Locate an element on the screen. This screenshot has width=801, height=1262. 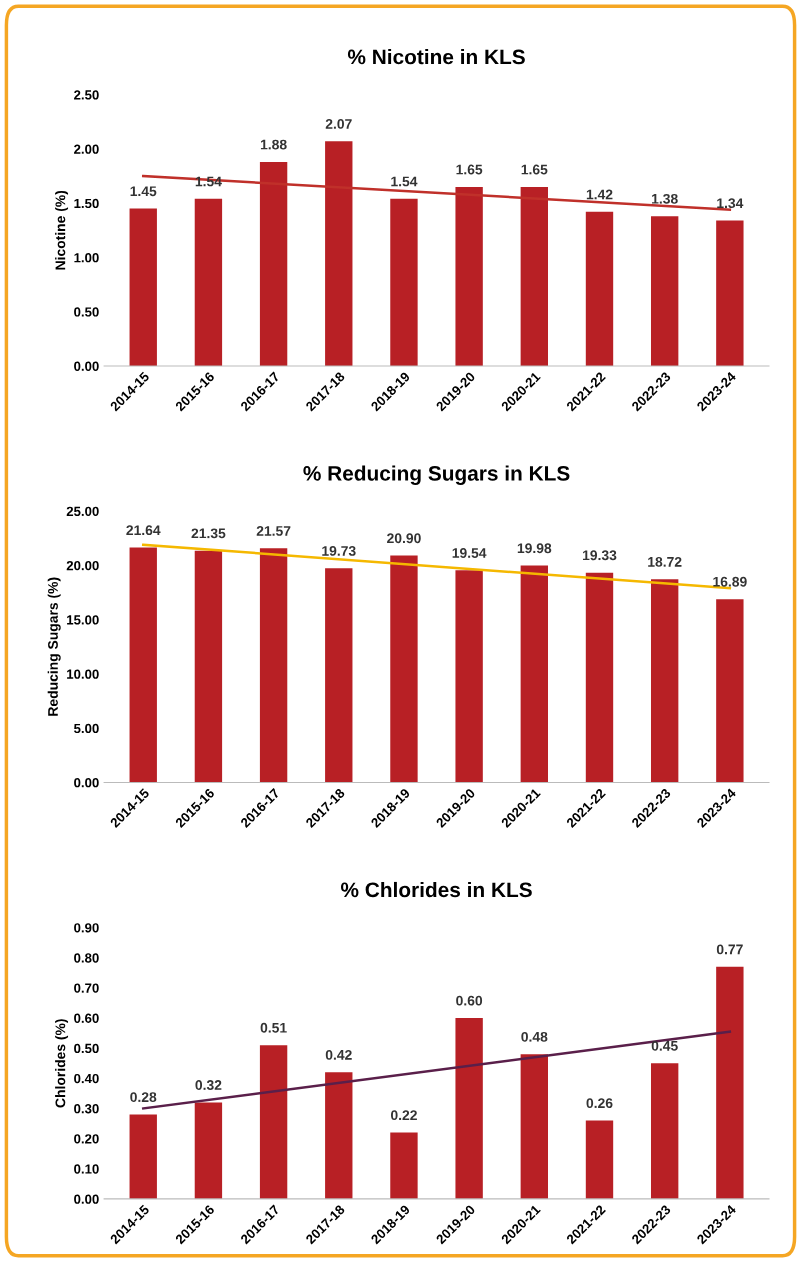
data-label: 0.51 is located at coordinates (273, 1027).